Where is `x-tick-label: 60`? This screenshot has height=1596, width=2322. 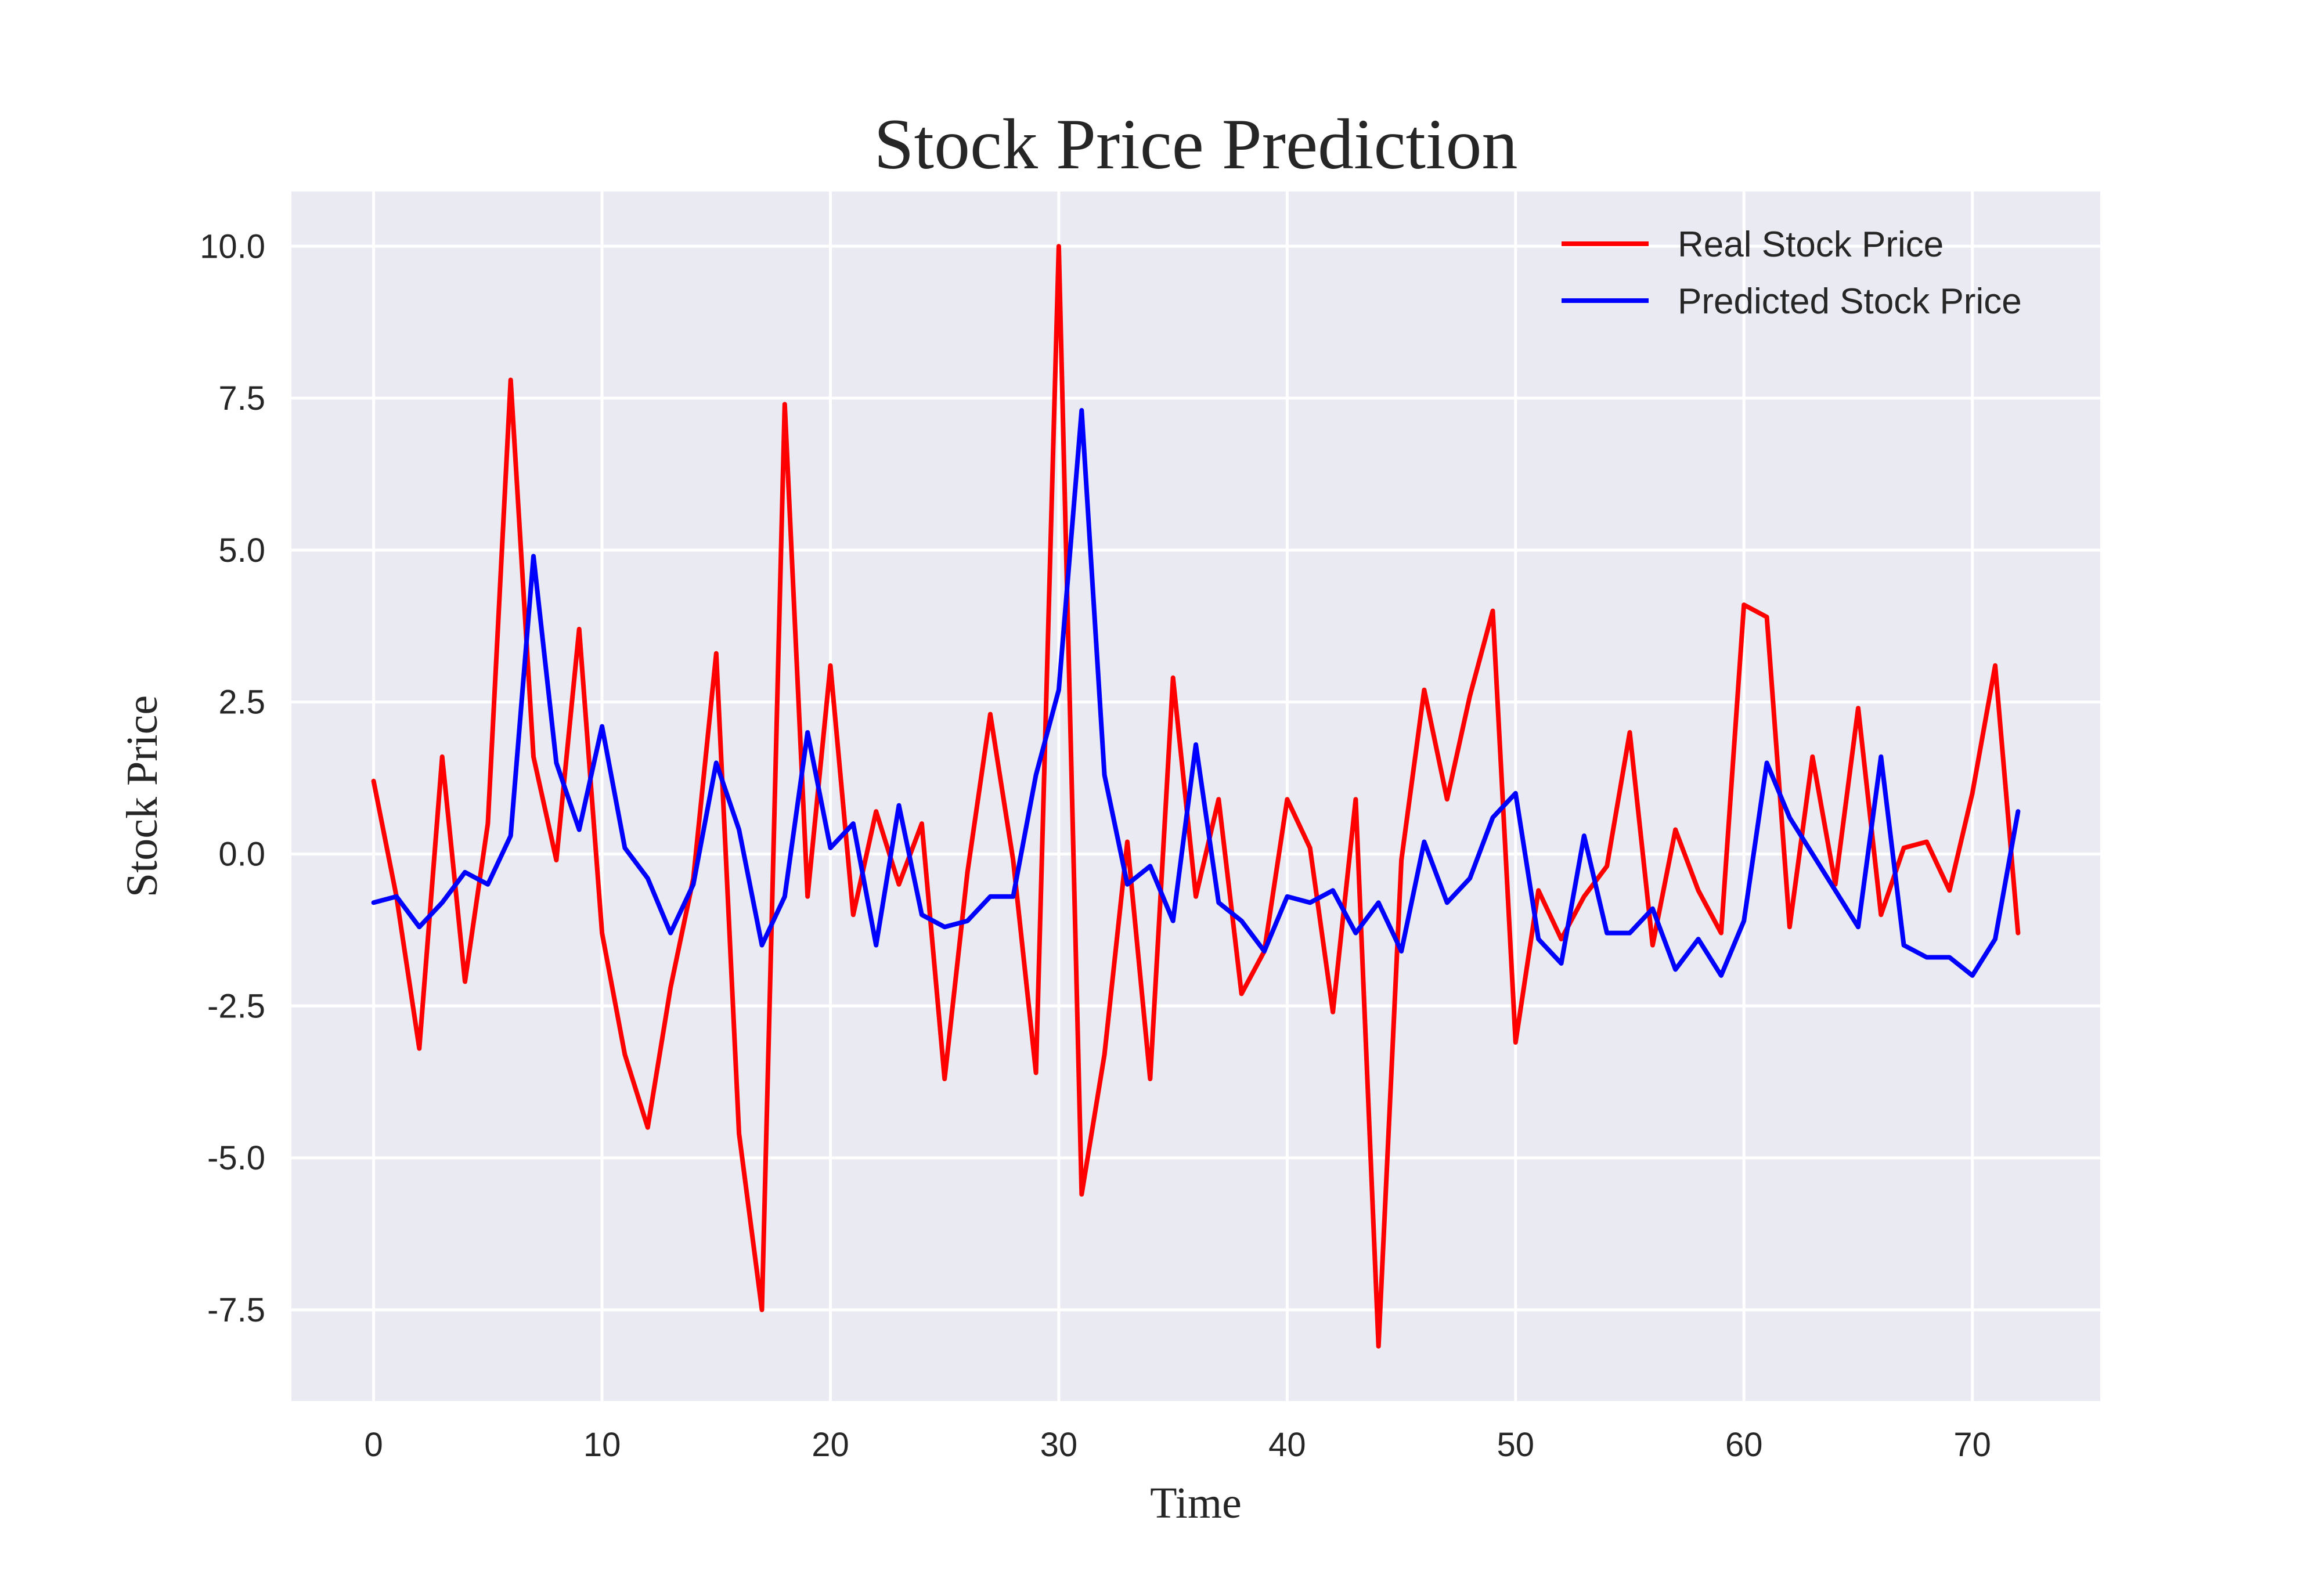 x-tick-label: 60 is located at coordinates (1744, 1445).